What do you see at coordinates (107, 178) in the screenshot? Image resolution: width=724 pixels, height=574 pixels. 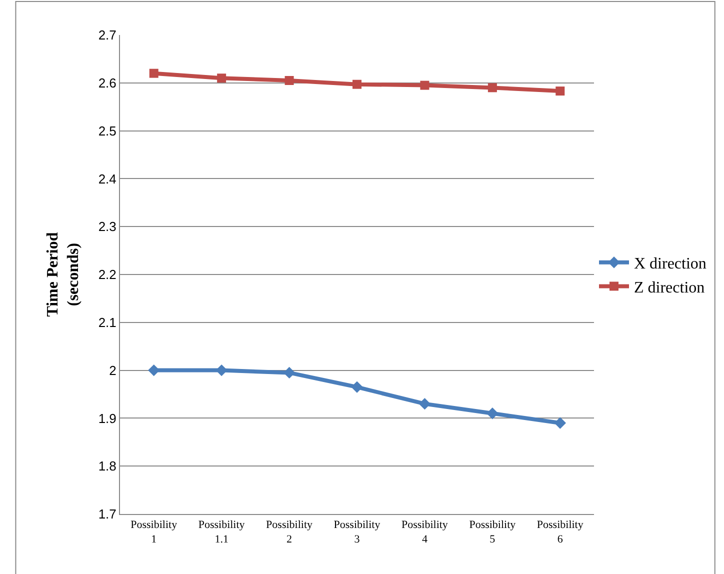 I see `y-tick-label: 2.4` at bounding box center [107, 178].